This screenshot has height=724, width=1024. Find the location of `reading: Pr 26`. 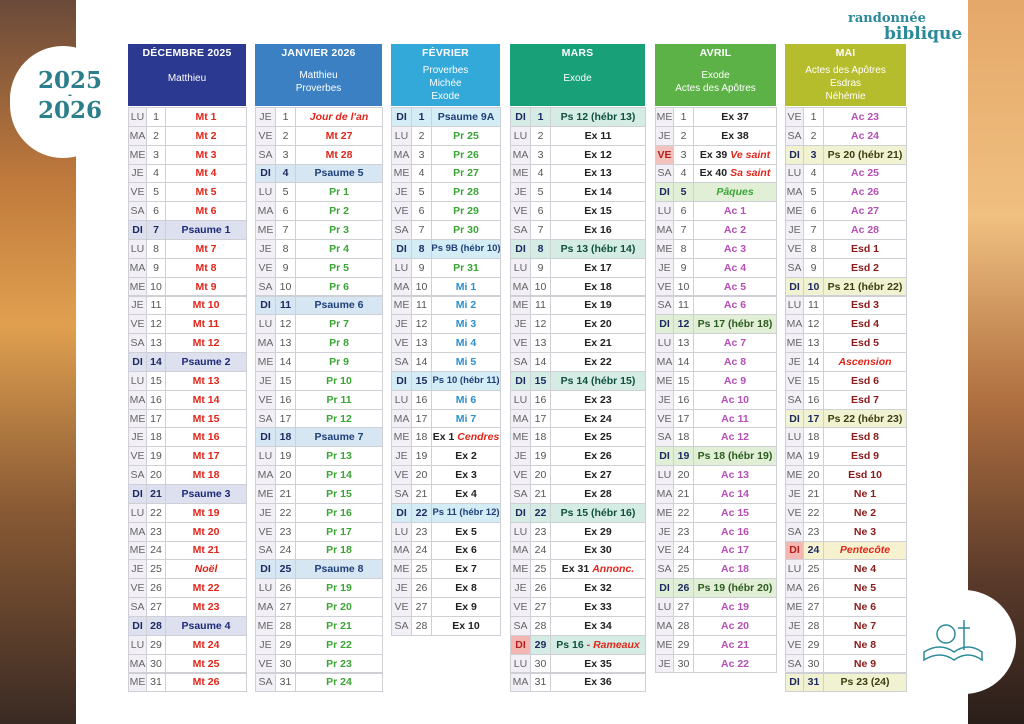

reading: Pr 26 is located at coordinates (466, 154).